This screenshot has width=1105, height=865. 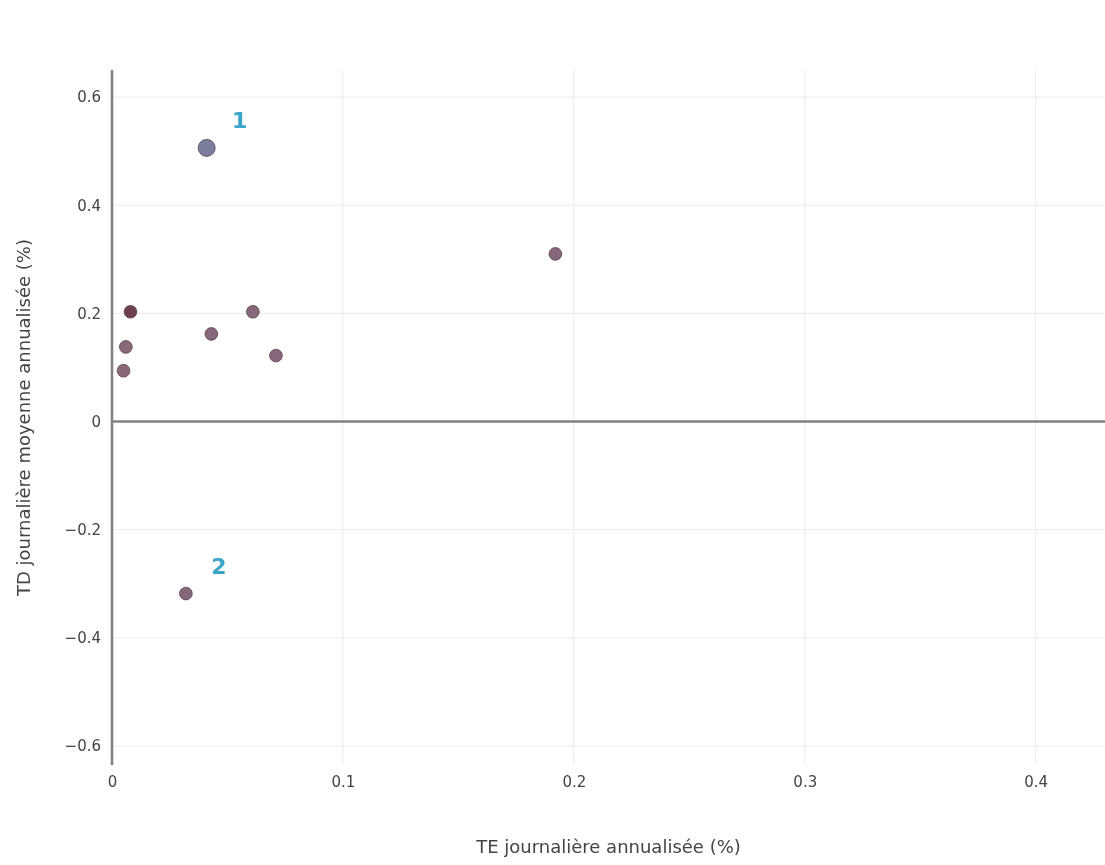 I want to click on x-tick-label: 0.3, so click(x=805, y=781).